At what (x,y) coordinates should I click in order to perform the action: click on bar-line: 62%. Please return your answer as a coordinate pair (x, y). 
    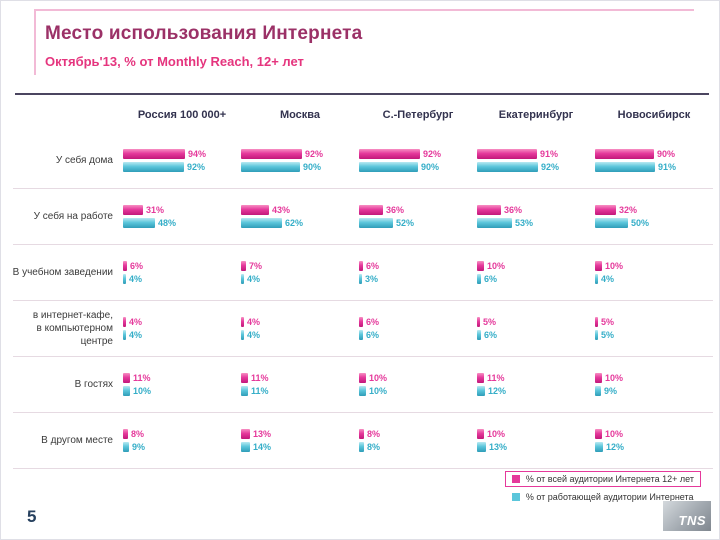
    Looking at the image, I should click on (300, 223).